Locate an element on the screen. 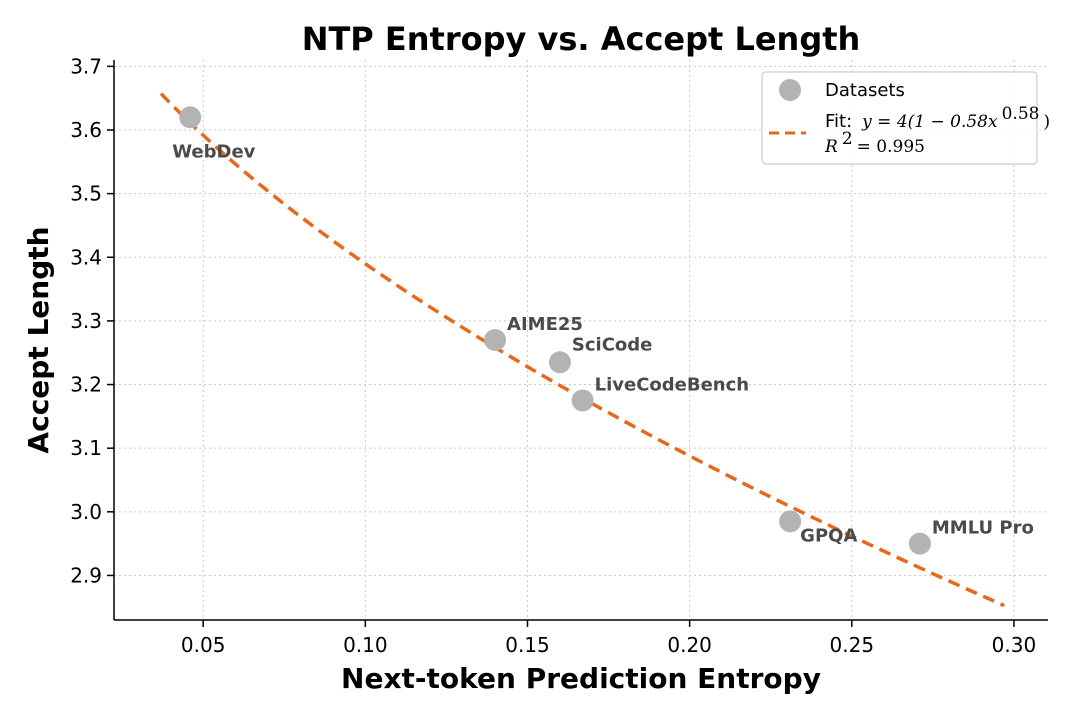 The width and height of the screenshot is (1080, 720). chart-title: NTP Entropy vs. Accept Length is located at coordinates (581, 39).